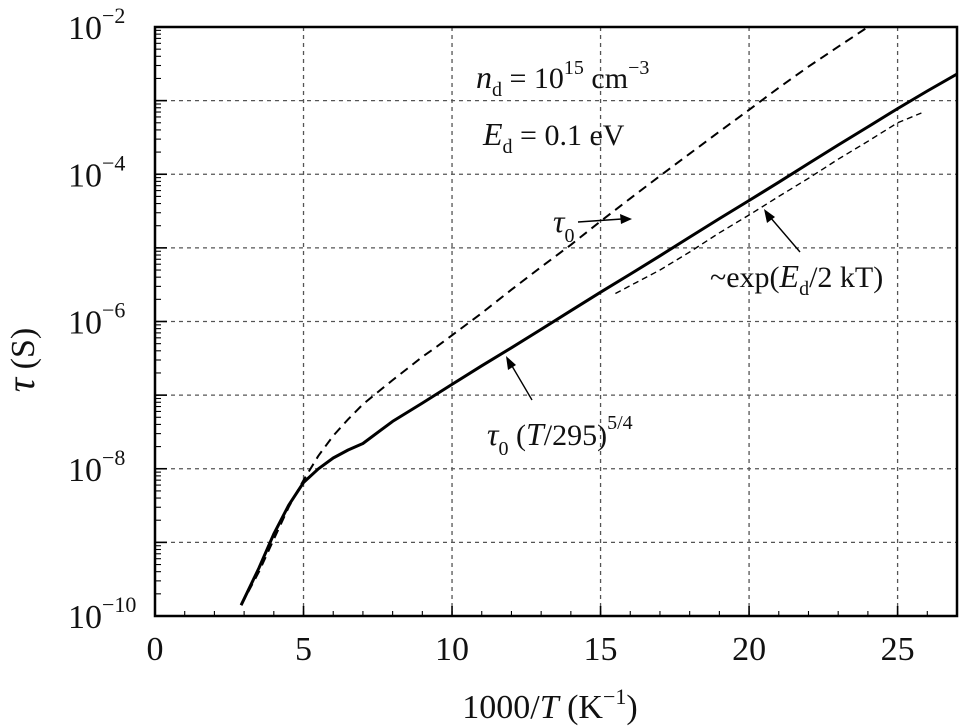 The image size is (964, 727). What do you see at coordinates (562, 79) in the screenshot?
I see `nd-annotation: nd = 1015 cm−3` at bounding box center [562, 79].